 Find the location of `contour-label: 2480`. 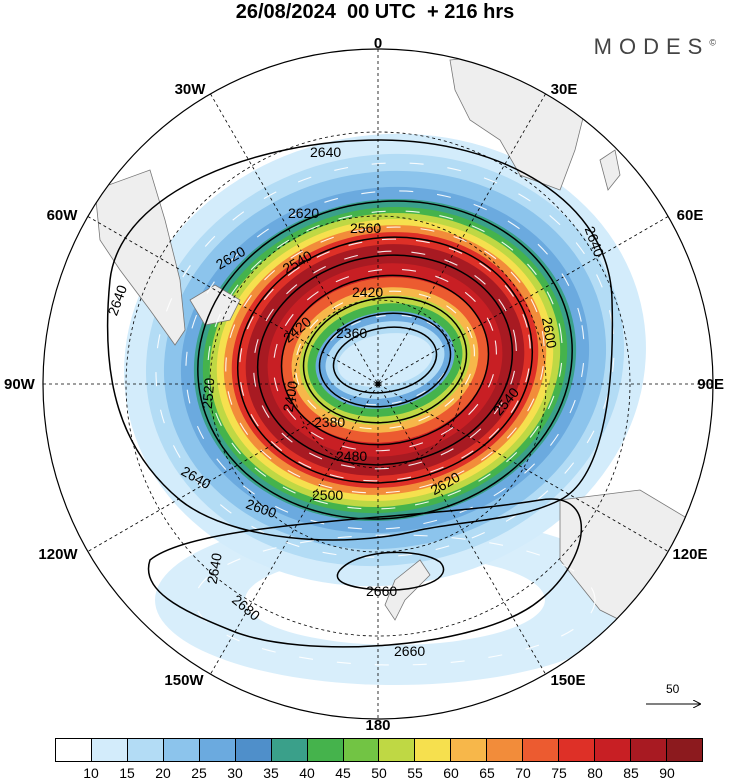

contour-label: 2480 is located at coordinates (351, 456).